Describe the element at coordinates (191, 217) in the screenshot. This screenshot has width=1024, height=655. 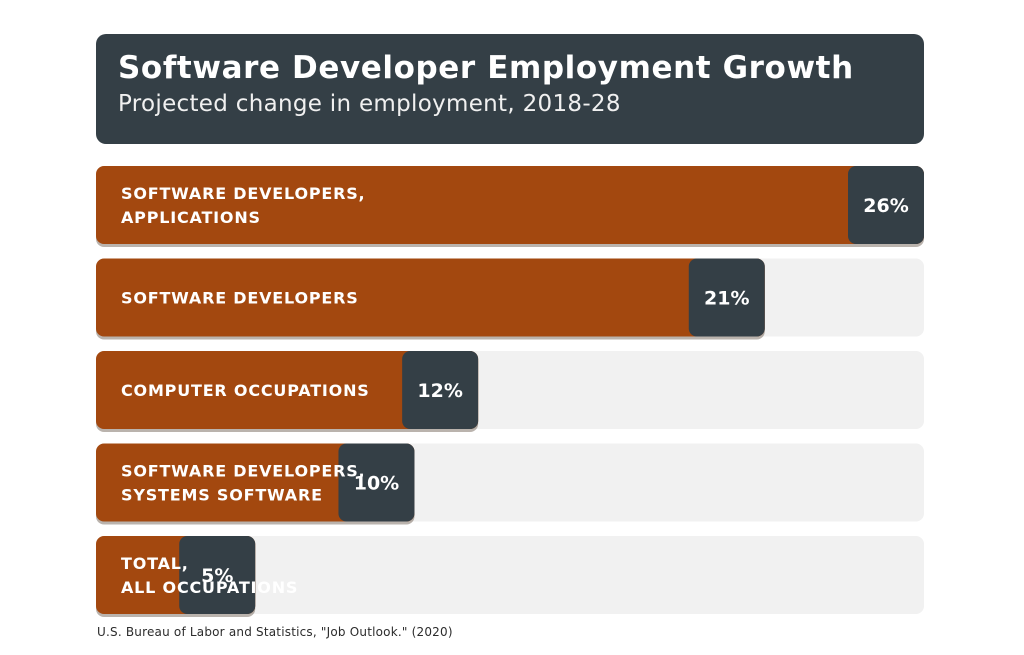
I see `category-label: APPLICATIONS` at that location.